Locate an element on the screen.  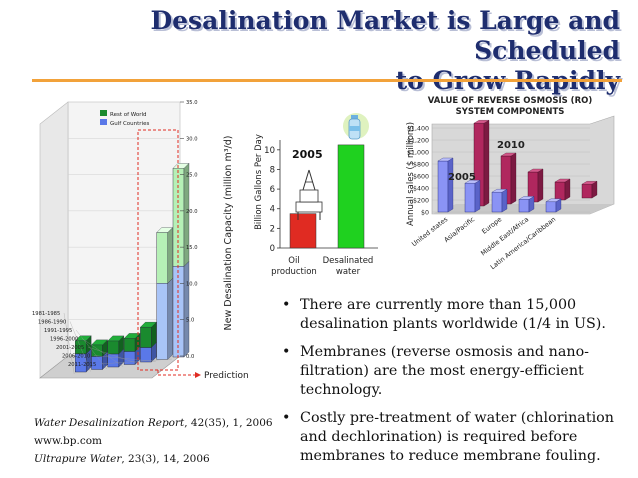
capacity-tick-label: 30.0 is located at coordinates (192, 139).